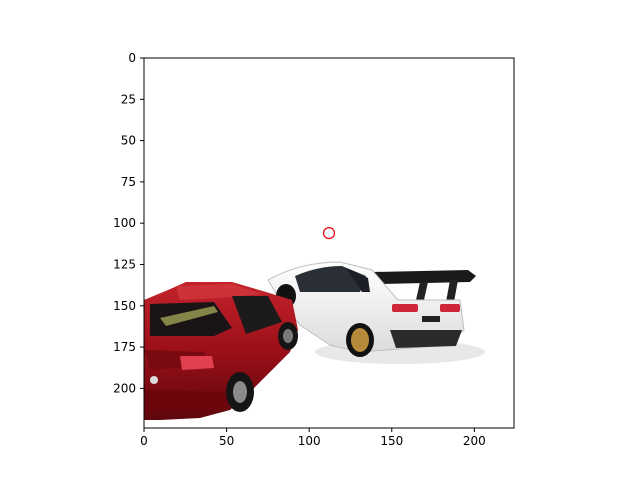  Describe the element at coordinates (144, 441) in the screenshot. I see `x-tick-label: 0` at that location.